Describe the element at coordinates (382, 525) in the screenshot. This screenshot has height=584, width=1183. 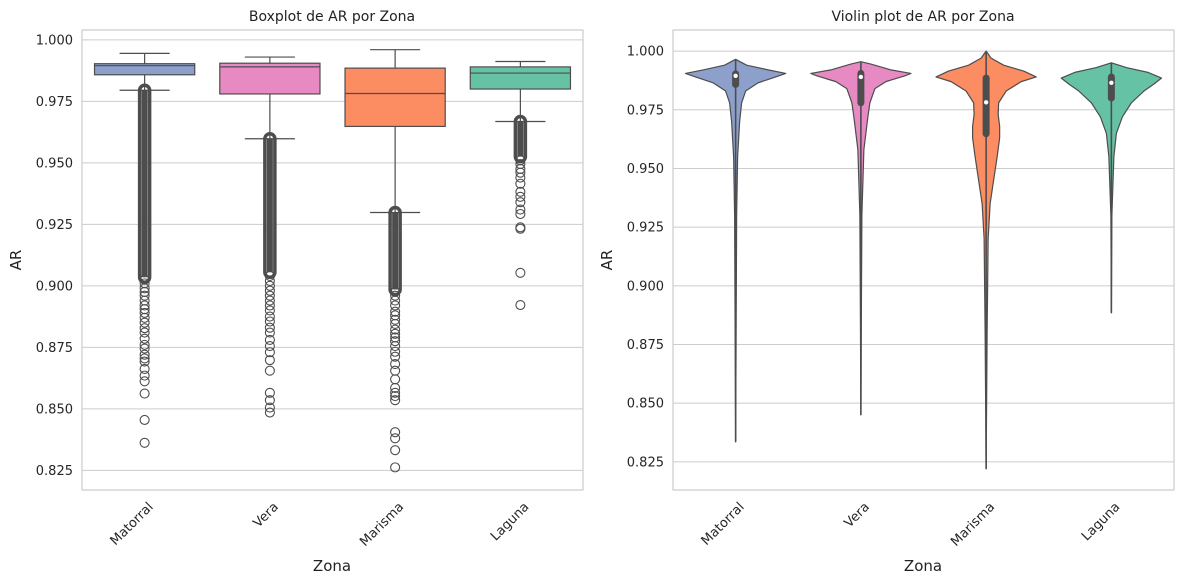
I see `x-tick-label-marisma: Marisma` at that location.